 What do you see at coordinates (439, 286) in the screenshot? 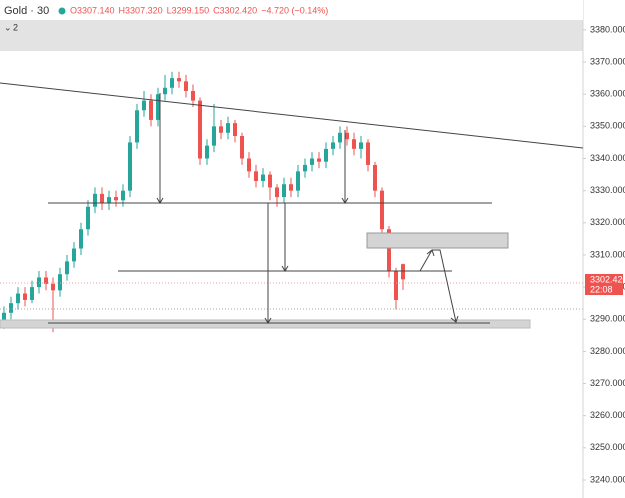
I see `projection-arrow` at bounding box center [439, 286].